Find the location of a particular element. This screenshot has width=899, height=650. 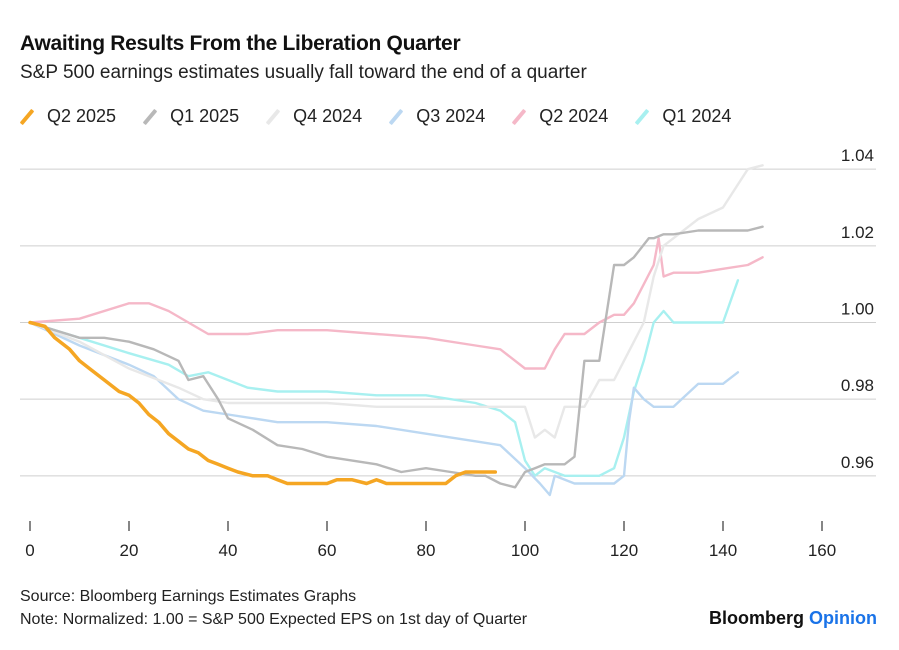

y-tick-label: 0.98 is located at coordinates (857, 385).